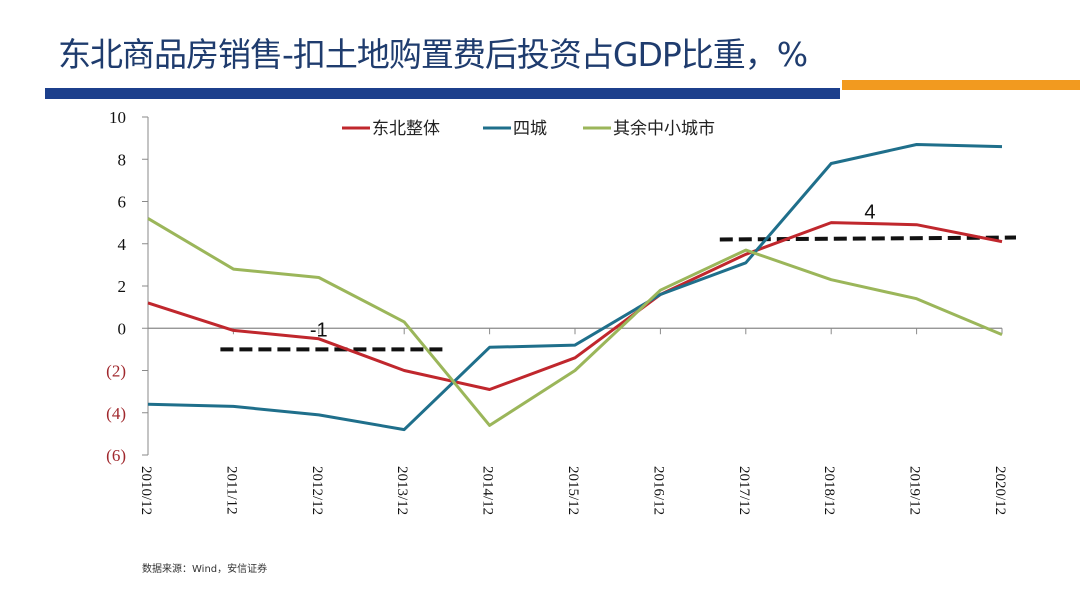 This screenshot has width=1080, height=604. I want to click on y-tick-label: 0, so click(122, 328).